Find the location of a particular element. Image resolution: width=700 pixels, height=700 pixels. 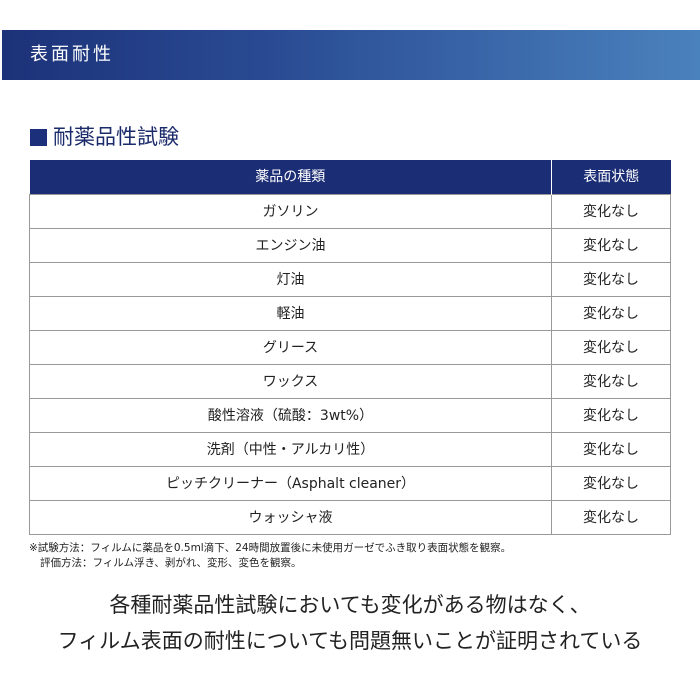

chemical-cell: ピッチクリーナー（Asphalt cleaner） is located at coordinates (290, 483).